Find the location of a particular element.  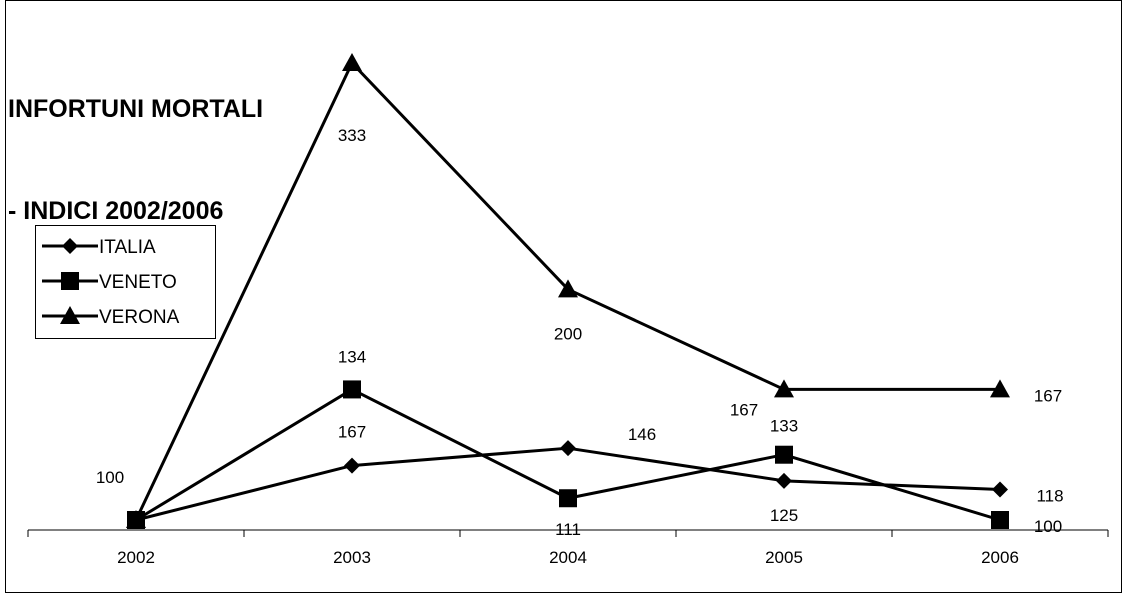

data-label-italia: 167 is located at coordinates (352, 432).